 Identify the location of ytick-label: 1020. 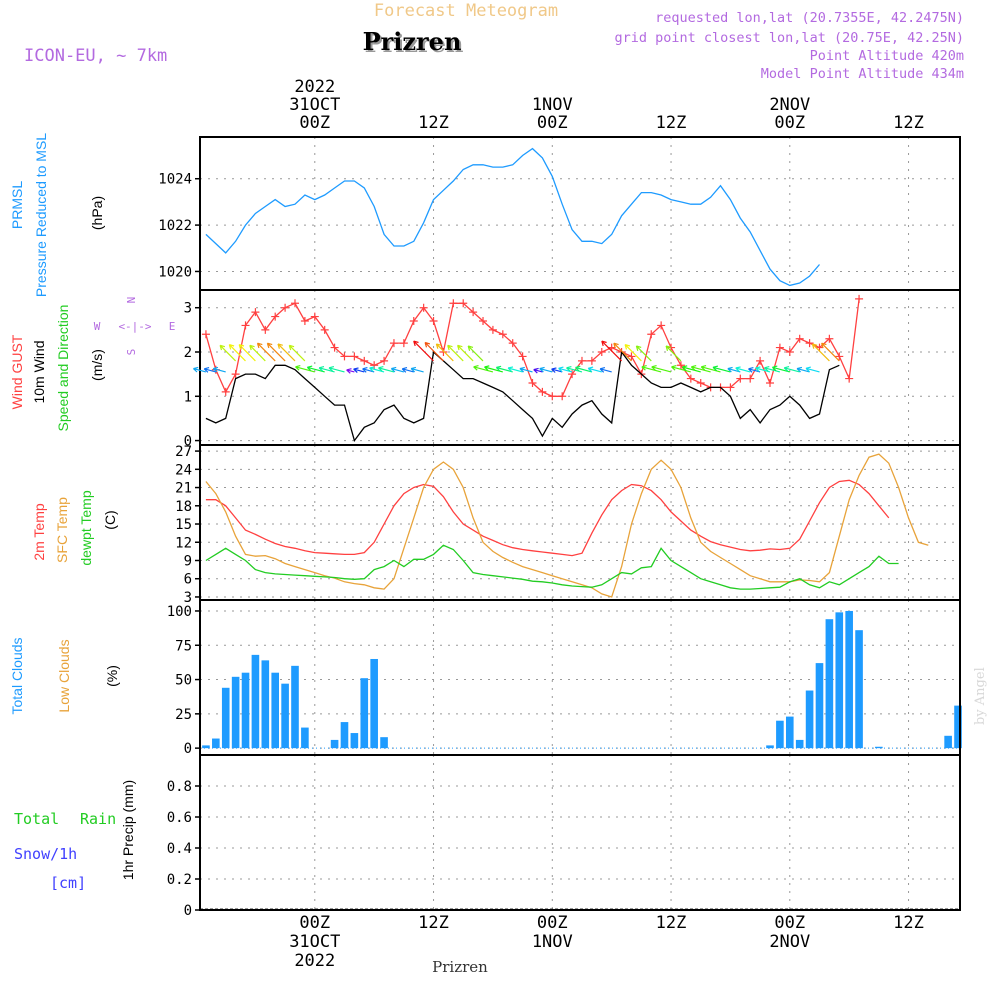
(175, 272).